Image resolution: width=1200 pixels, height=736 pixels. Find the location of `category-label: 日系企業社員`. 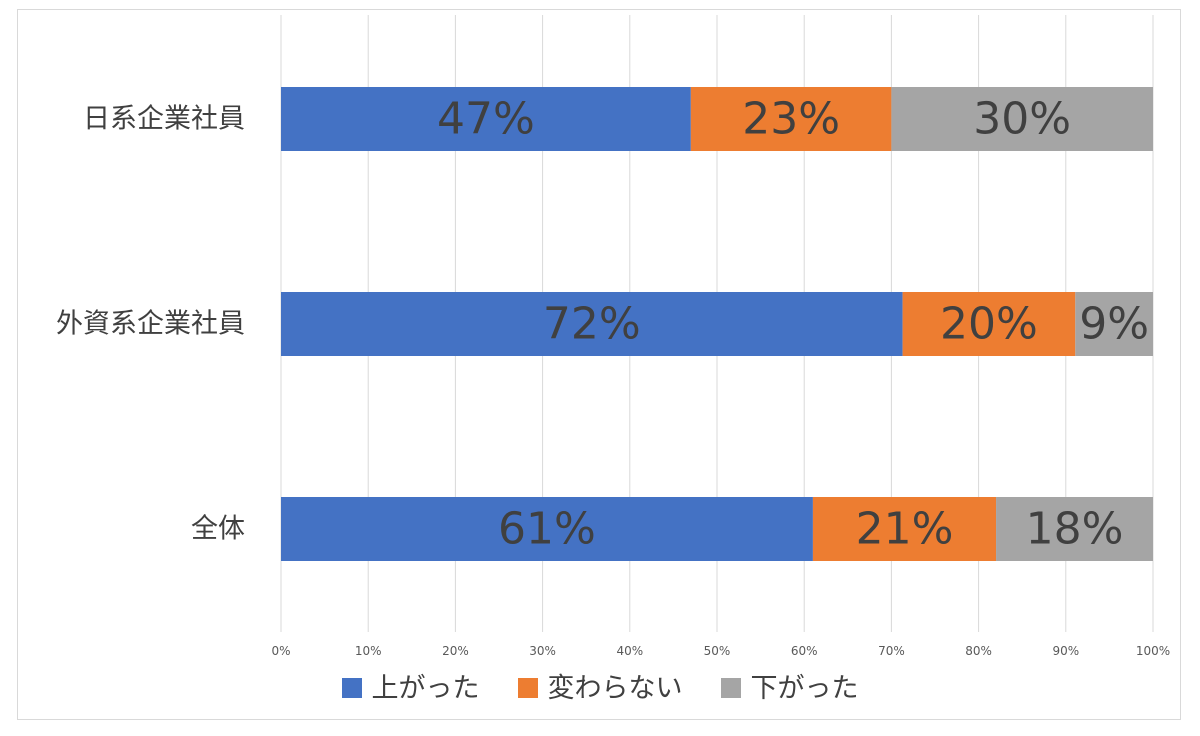

category-label: 日系企業社員 is located at coordinates (164, 119).